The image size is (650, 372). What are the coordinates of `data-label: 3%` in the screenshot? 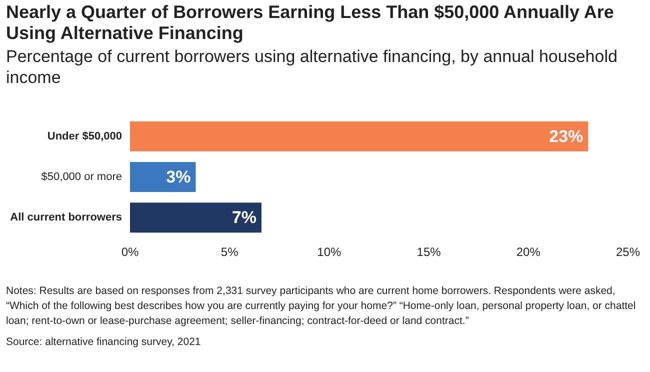 It's located at (178, 177).